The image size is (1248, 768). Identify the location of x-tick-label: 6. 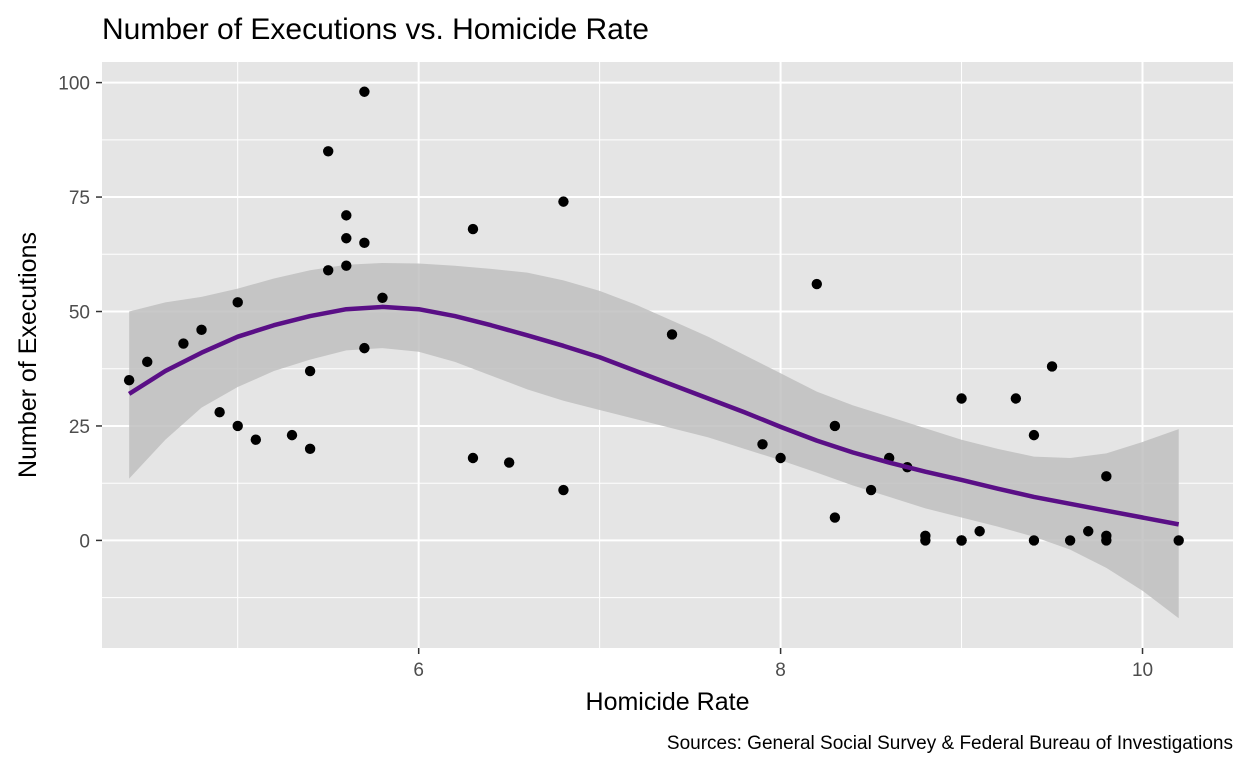
(418, 670).